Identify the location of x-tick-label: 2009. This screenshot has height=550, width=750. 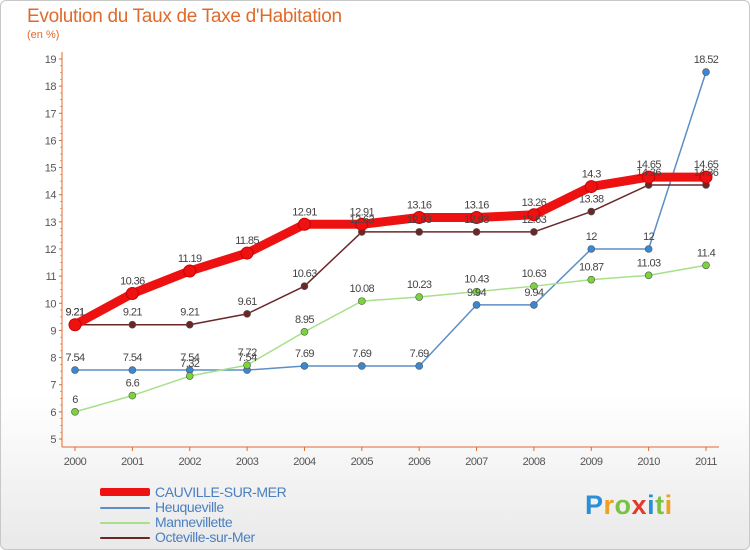
(591, 462).